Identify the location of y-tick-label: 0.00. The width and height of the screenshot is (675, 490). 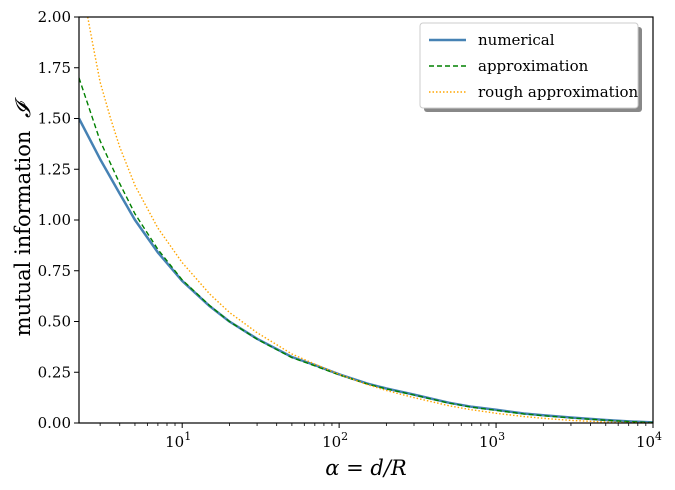
(54, 423).